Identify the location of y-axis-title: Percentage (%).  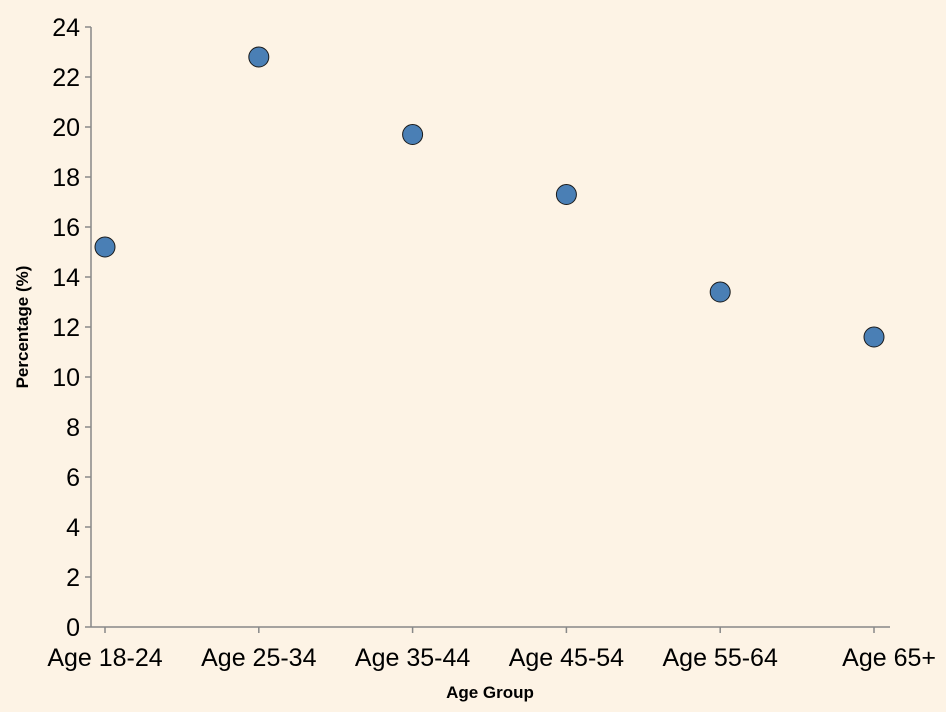
(22, 327).